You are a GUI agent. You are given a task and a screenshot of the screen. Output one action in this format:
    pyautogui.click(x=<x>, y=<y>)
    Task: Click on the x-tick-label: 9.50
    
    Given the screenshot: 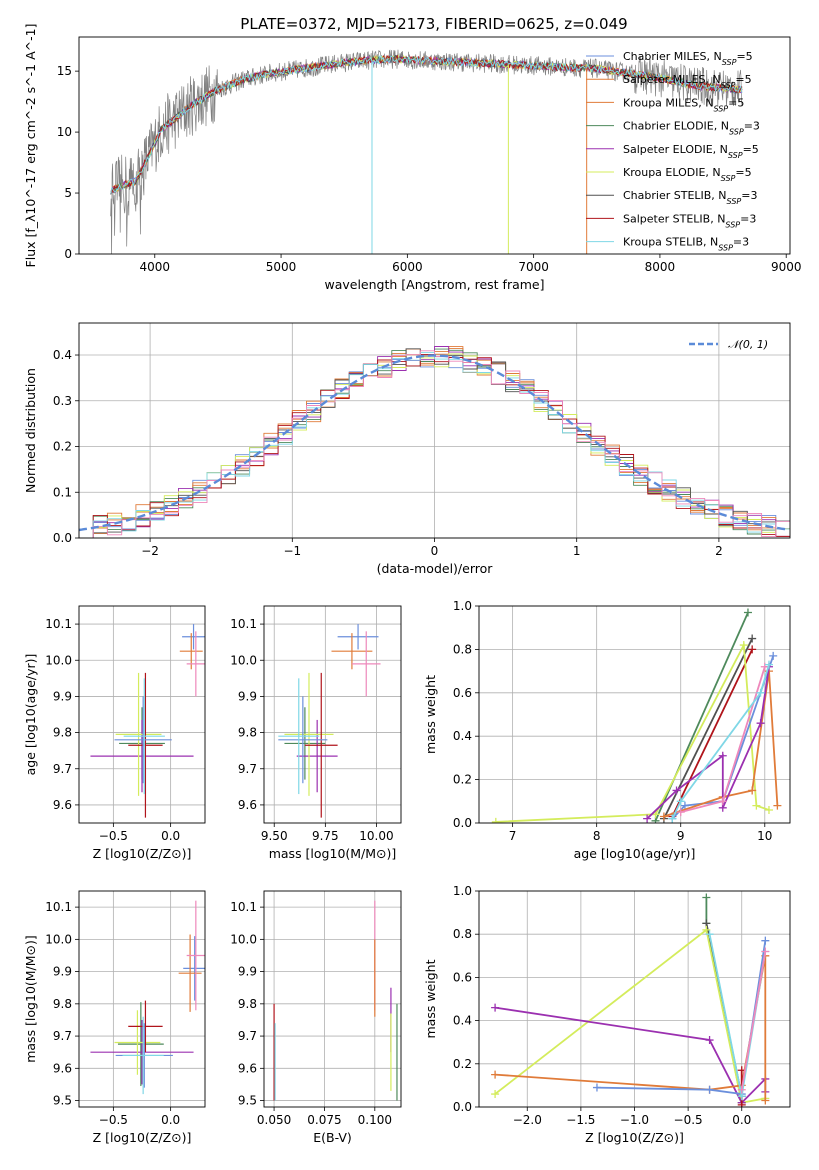 What is the action you would take?
    pyautogui.click(x=274, y=836)
    